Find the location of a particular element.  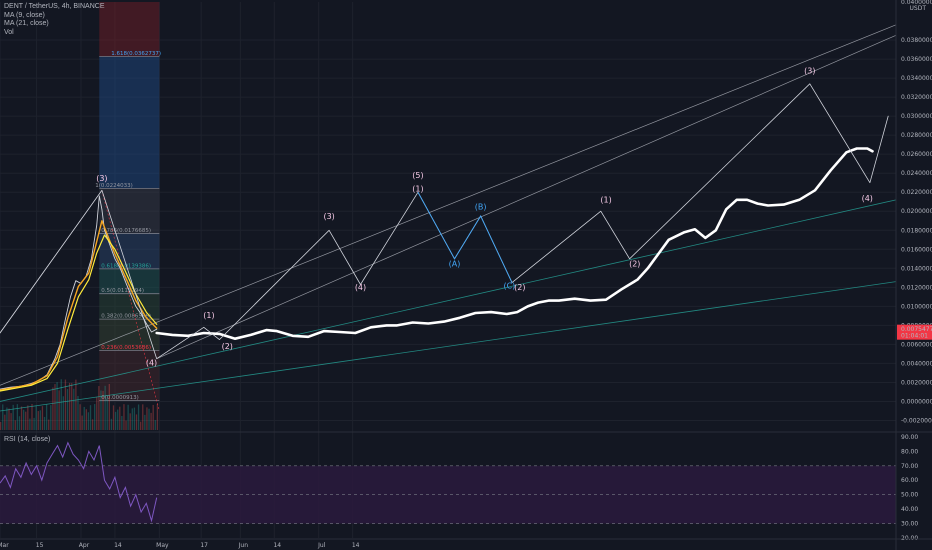

fib-level-label: 1.618(0.0362737) is located at coordinates (136, 54).